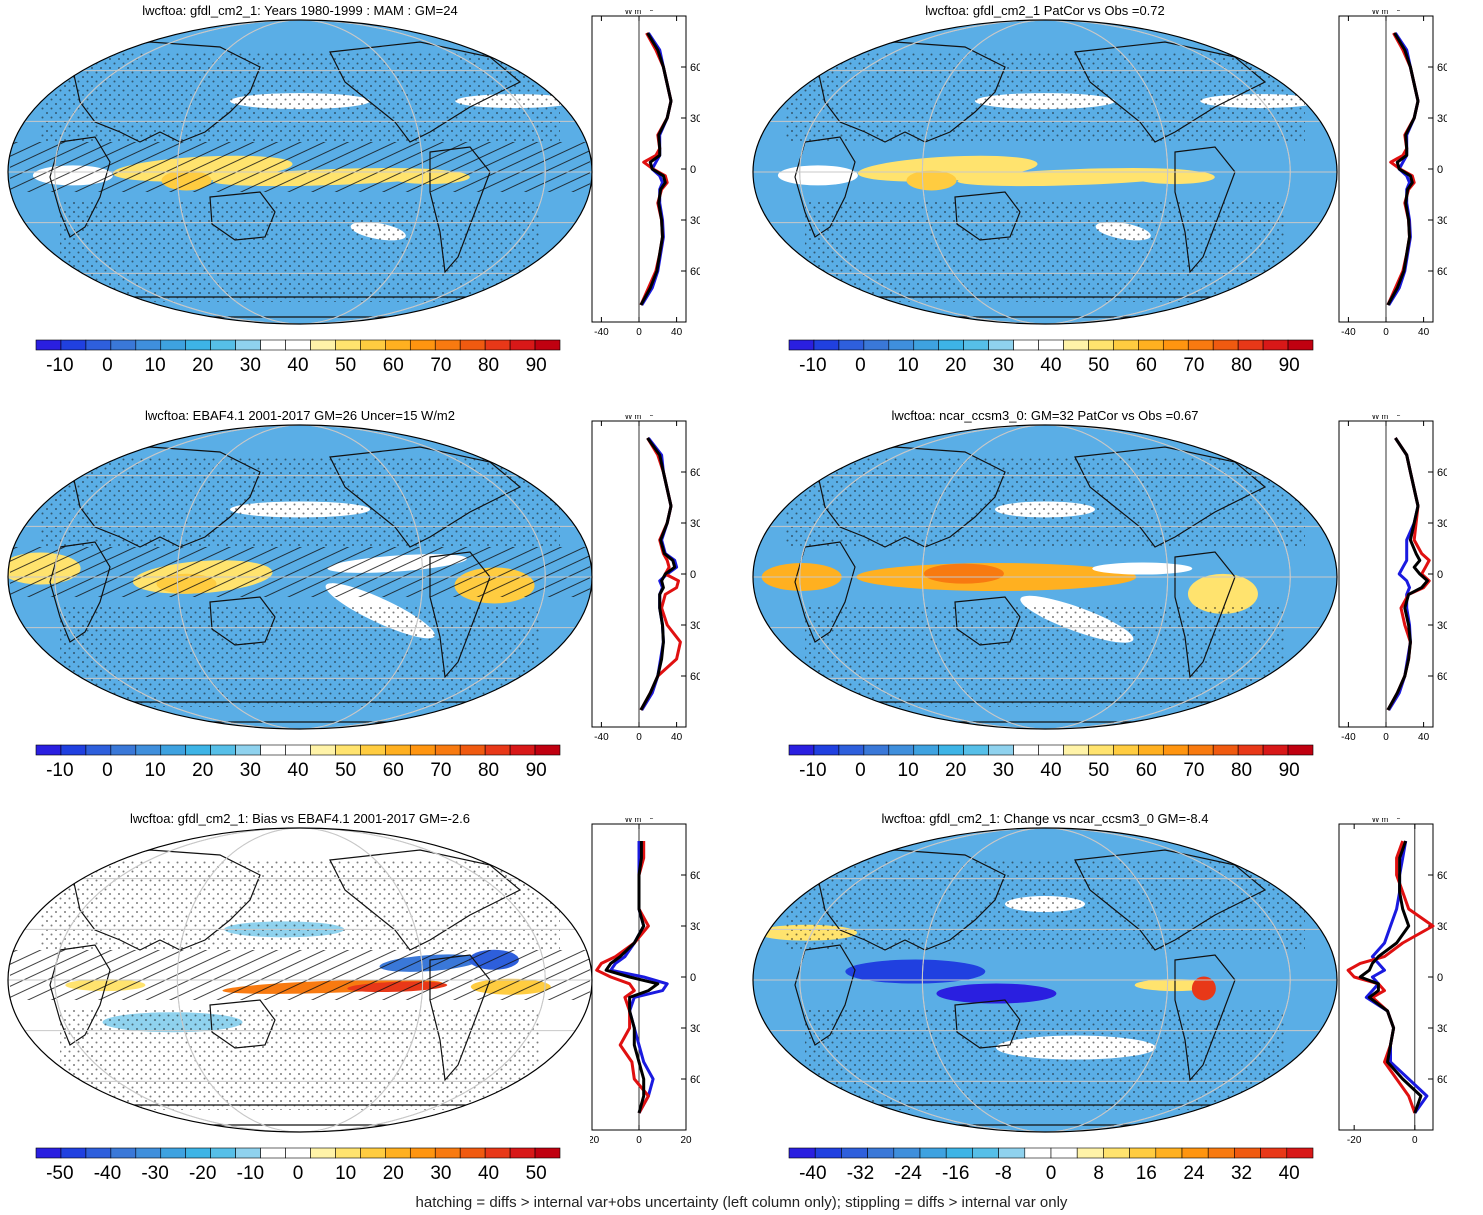 The image size is (1483, 1215). I want to click on zonal-profile: W m -2 -20 0 60N 30N 0 30S 60S, so click(1392, 982).